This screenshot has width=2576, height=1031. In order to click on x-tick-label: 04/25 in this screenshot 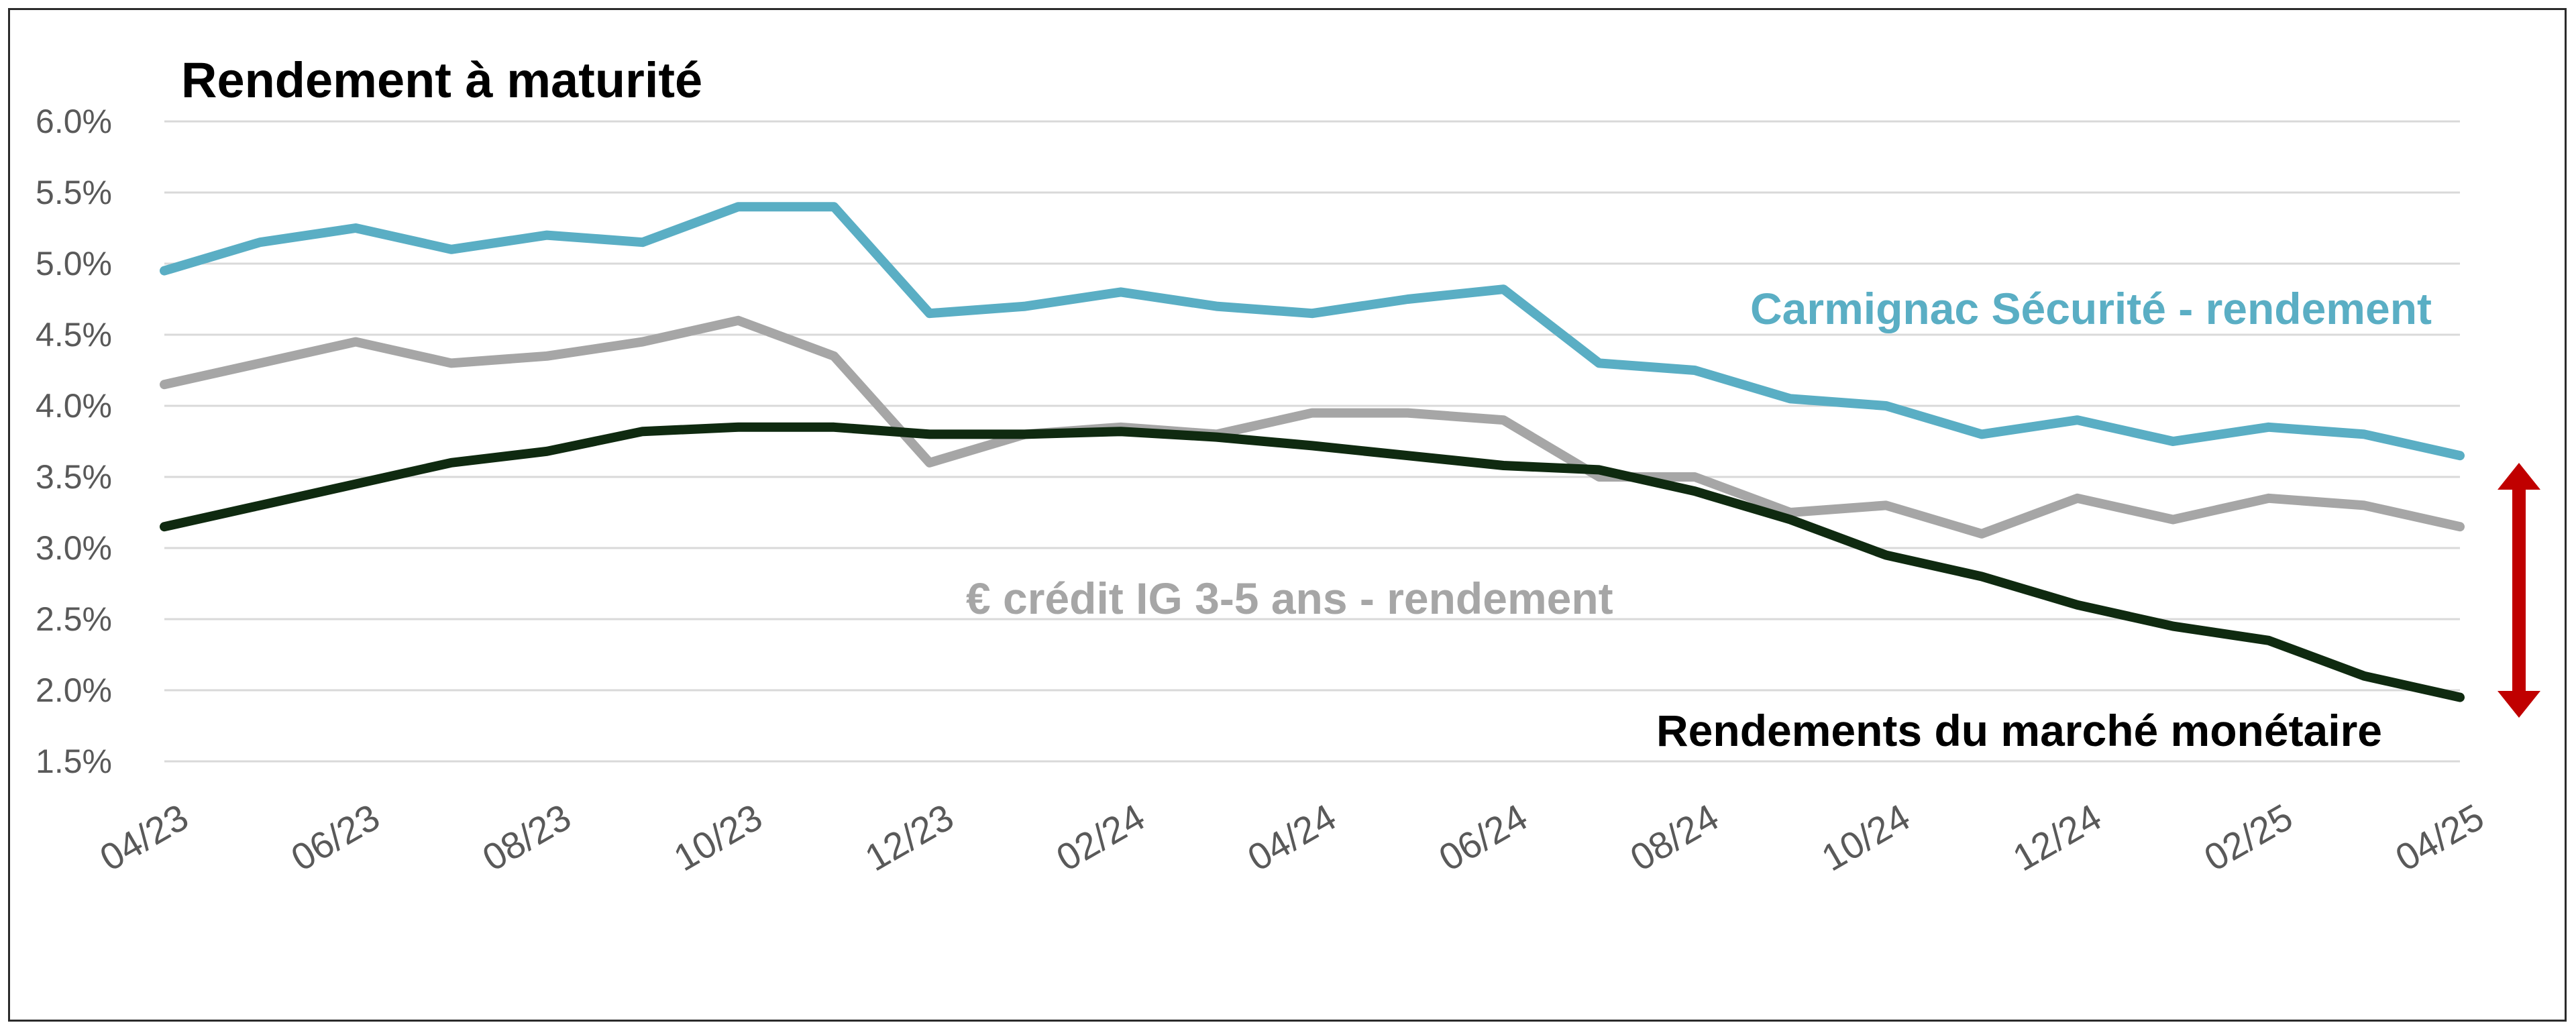, I will do `click(2439, 837)`.